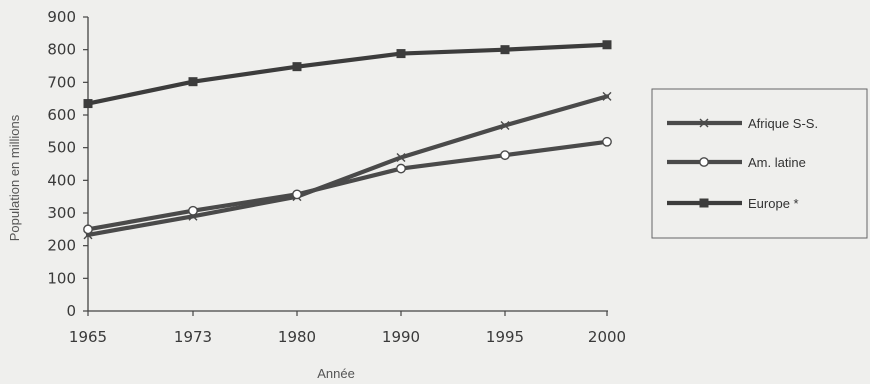  Describe the element at coordinates (61, 213) in the screenshot. I see `y-tick-label: 300` at that location.